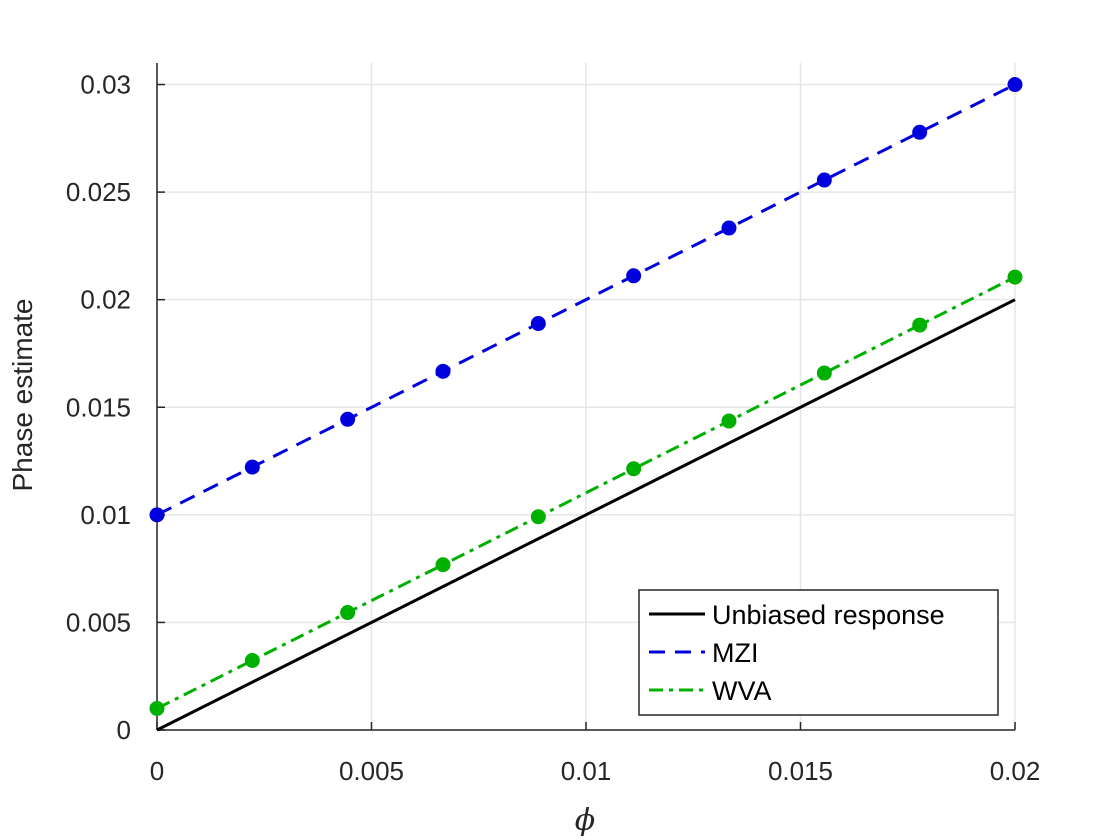 The width and height of the screenshot is (1120, 840). Describe the element at coordinates (586, 771) in the screenshot. I see `x-tick-label: 0.01` at that location.